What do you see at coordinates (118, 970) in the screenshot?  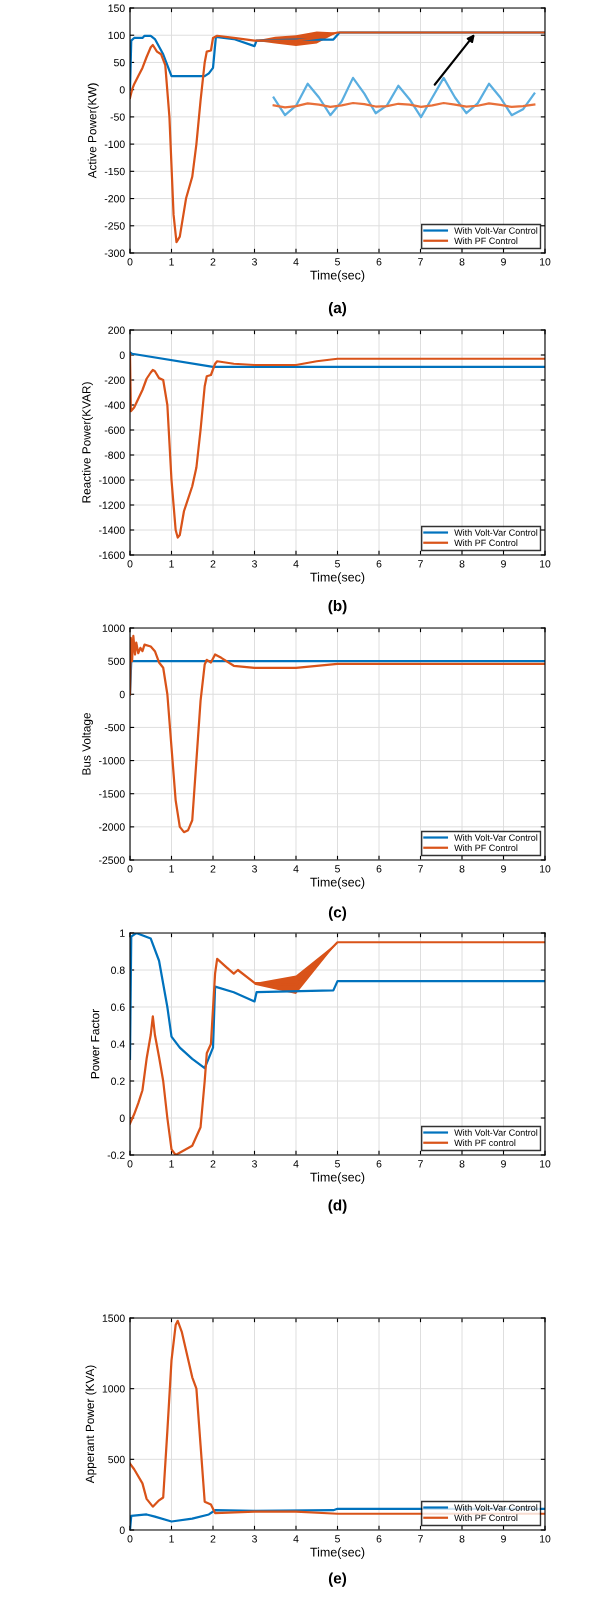 I see `y-tick-label: 0.8` at bounding box center [118, 970].